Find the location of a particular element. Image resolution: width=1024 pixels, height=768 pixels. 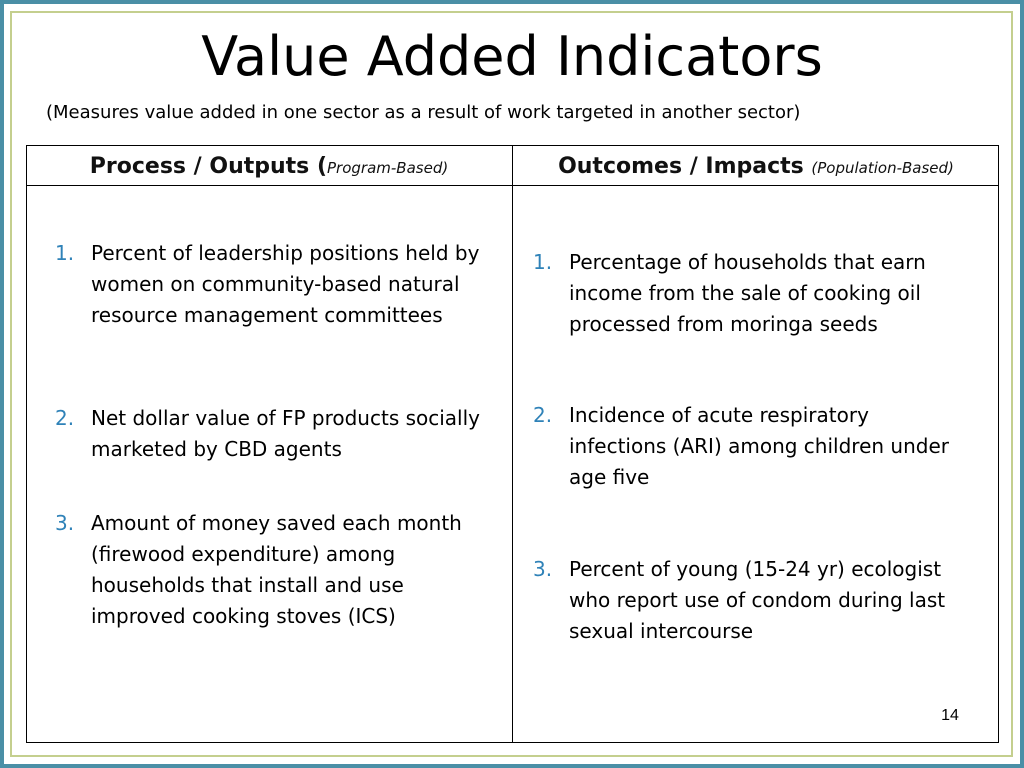

column-header-label: Process / Outputs is located at coordinates (203, 166).